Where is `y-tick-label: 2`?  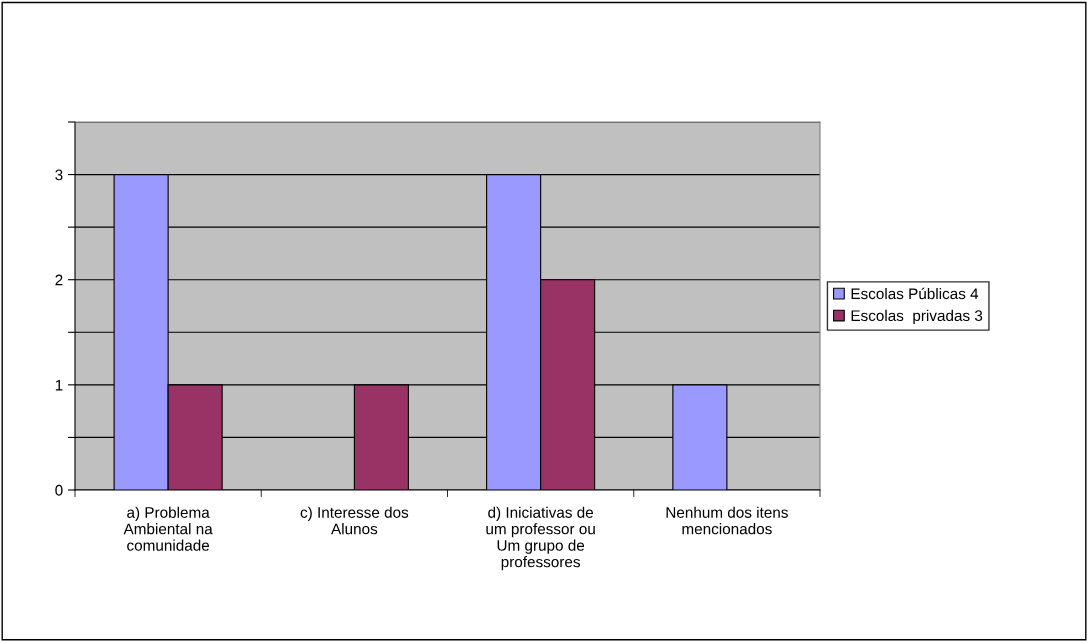 y-tick-label: 2 is located at coordinates (59, 280).